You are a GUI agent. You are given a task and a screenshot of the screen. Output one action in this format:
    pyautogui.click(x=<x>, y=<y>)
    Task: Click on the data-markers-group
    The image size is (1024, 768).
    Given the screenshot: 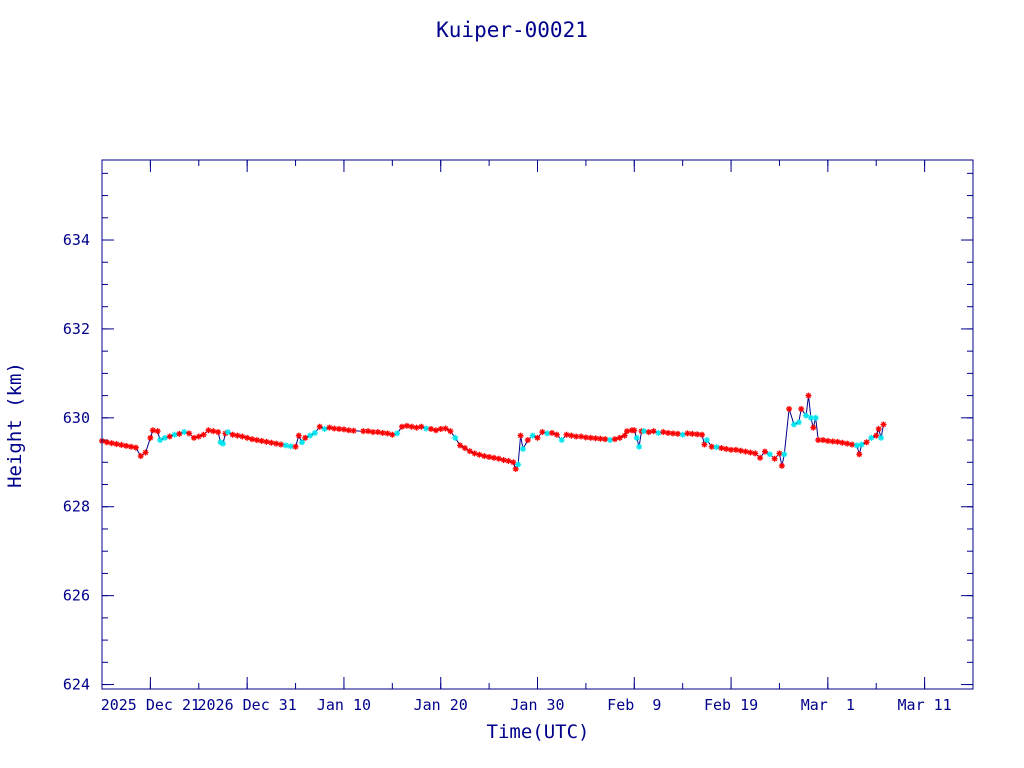 What is the action you would take?
    pyautogui.click(x=493, y=432)
    